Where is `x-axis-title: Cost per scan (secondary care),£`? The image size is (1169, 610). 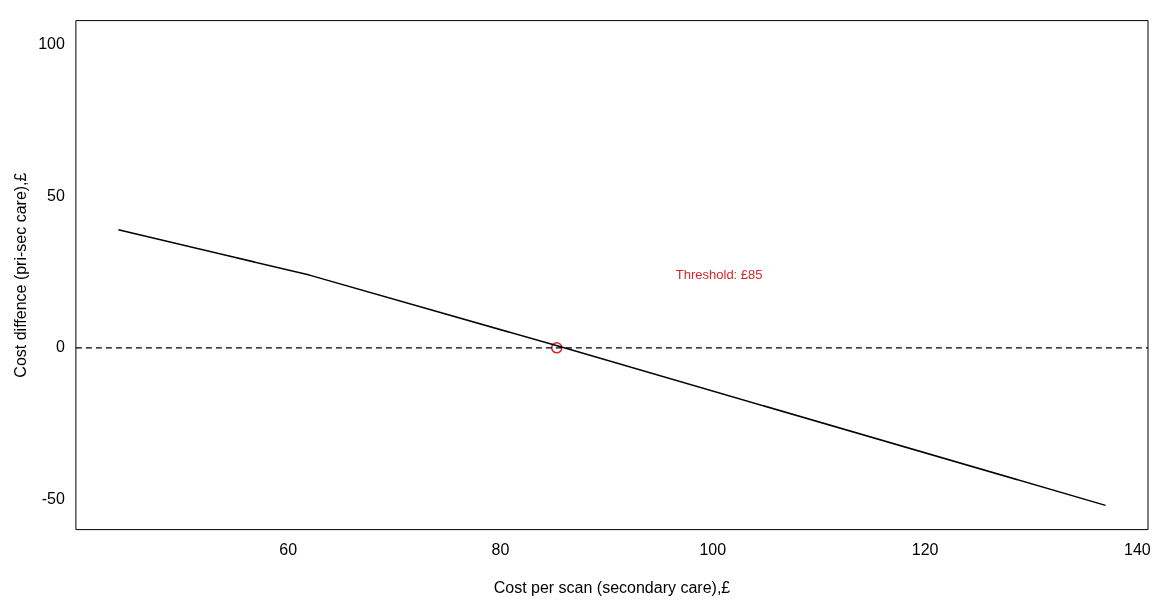 x-axis-title: Cost per scan (secondary care),£ is located at coordinates (612, 587).